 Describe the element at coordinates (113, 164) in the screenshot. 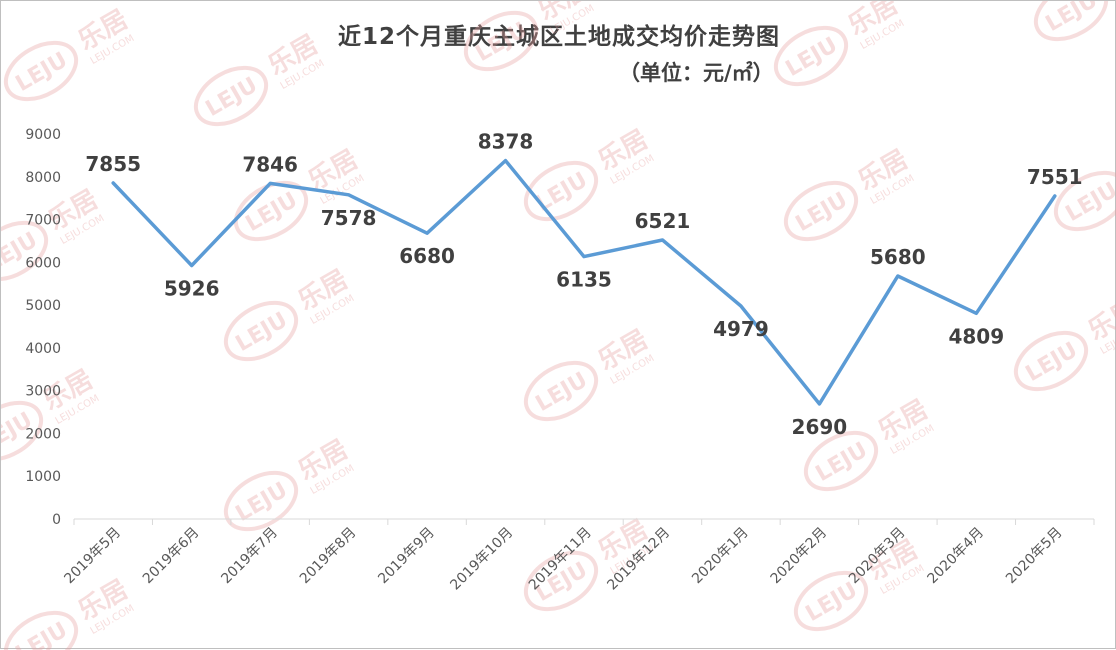

I see `data-label: 7855` at that location.